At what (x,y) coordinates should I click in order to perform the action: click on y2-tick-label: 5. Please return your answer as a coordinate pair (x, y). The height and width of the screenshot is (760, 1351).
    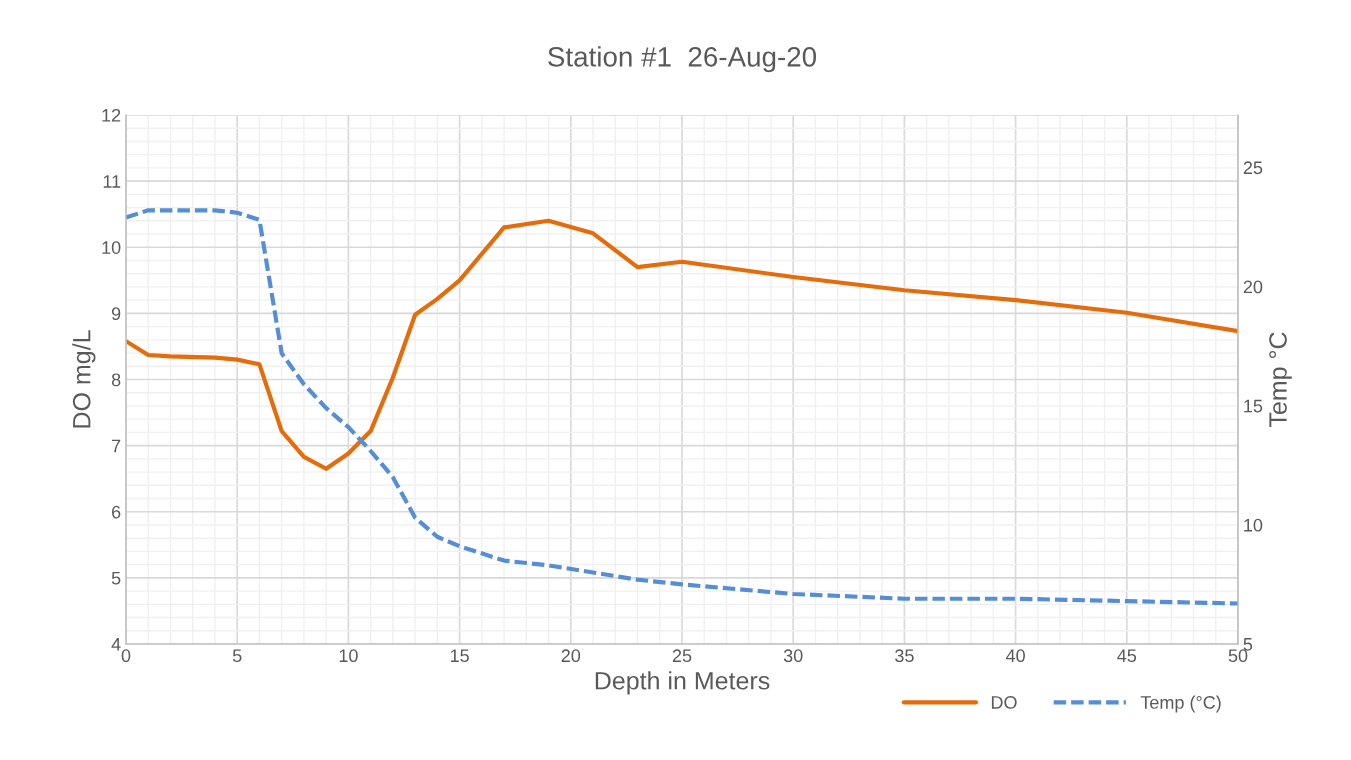
    Looking at the image, I should click on (1248, 644).